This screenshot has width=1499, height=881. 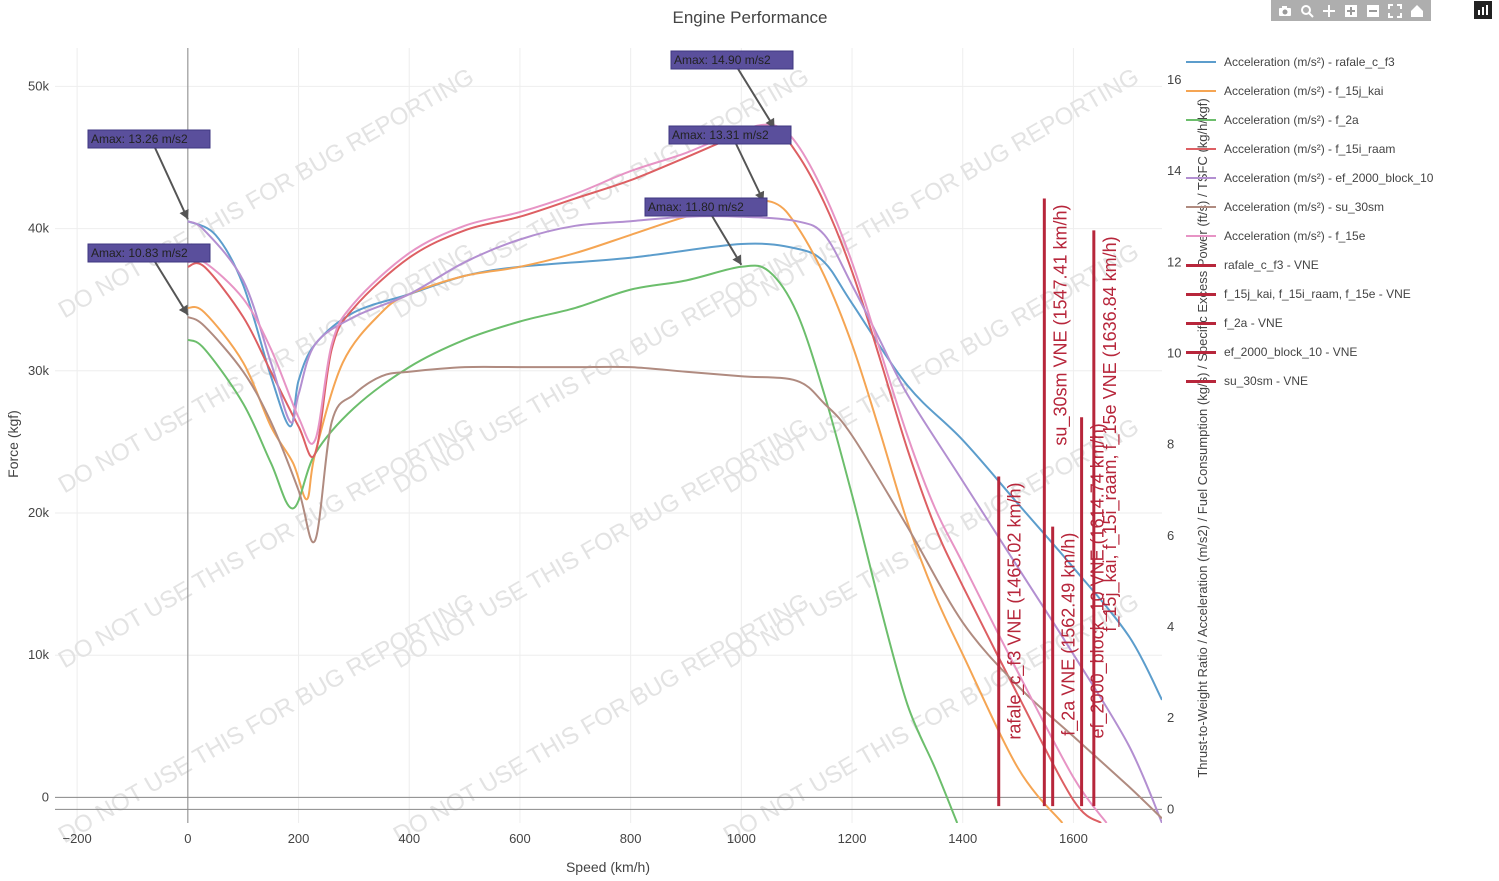 What do you see at coordinates (1174, 170) in the screenshot?
I see `y2-tick-label: 14` at bounding box center [1174, 170].